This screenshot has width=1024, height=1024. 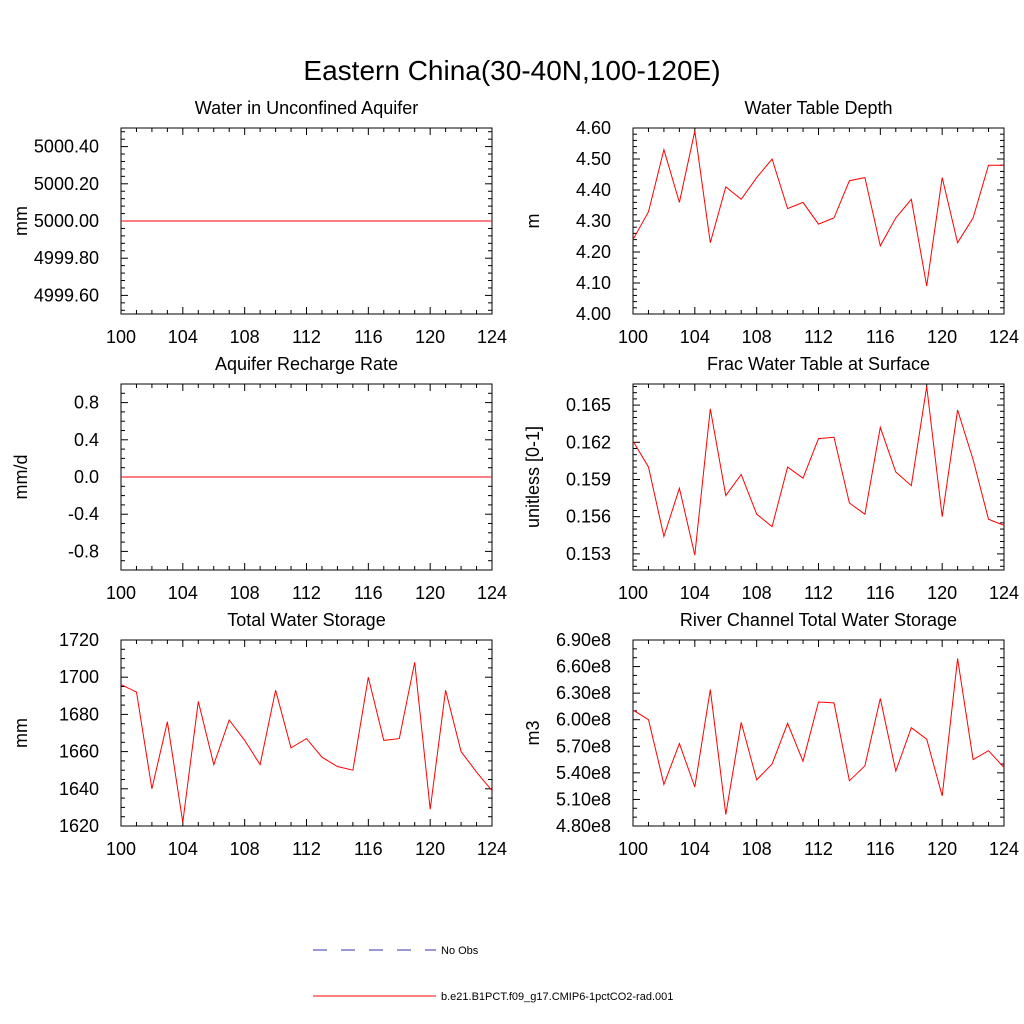 What do you see at coordinates (818, 364) in the screenshot?
I see `panel-title: Frac Water Table at Surface` at bounding box center [818, 364].